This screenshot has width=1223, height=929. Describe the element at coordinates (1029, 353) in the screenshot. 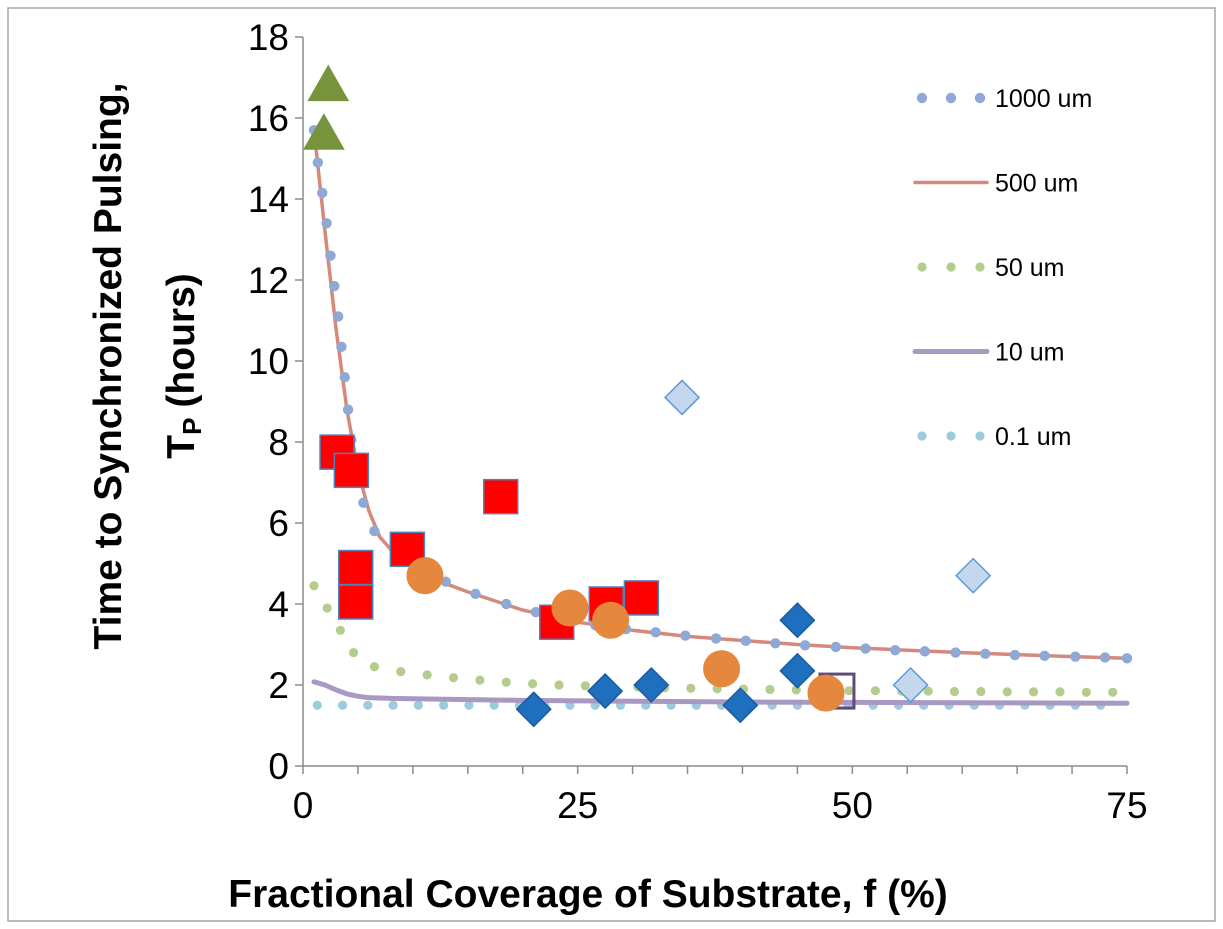

I see `legend-label: 10 um` at that location.